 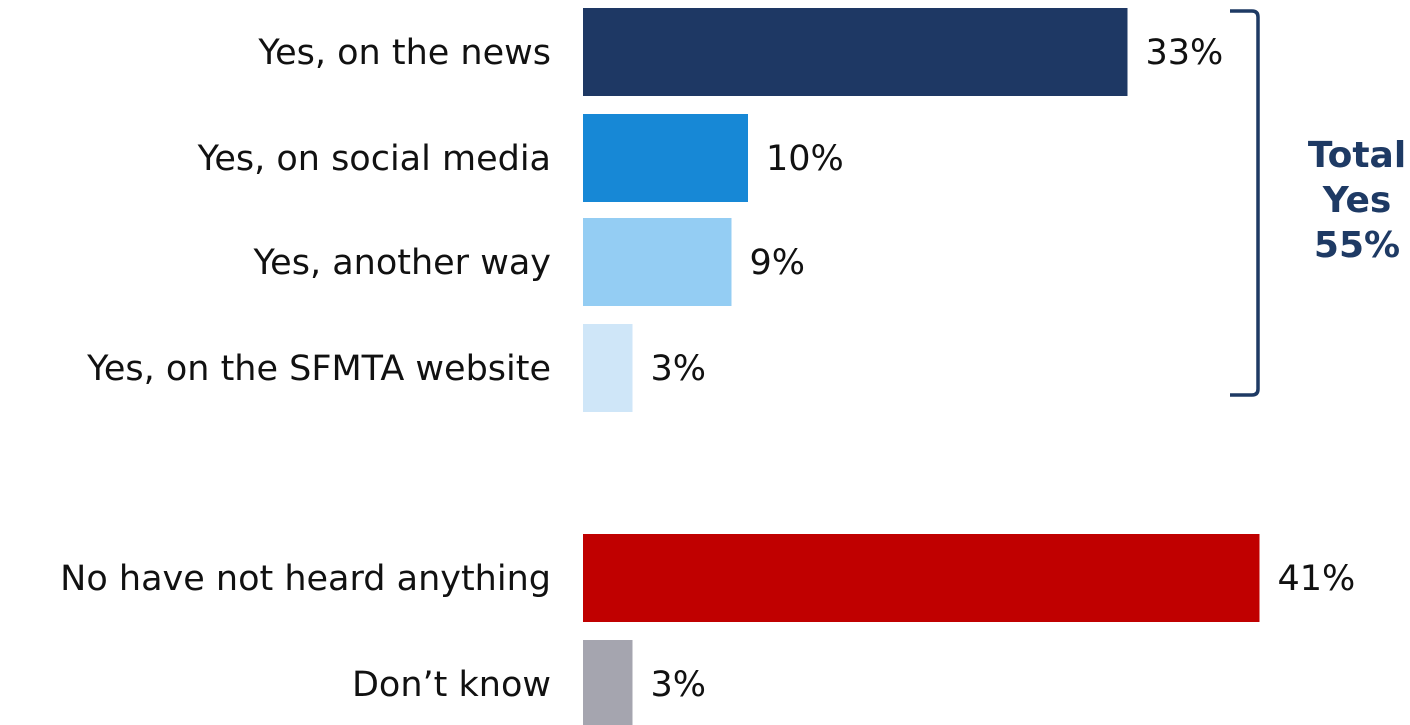 What do you see at coordinates (318, 369) in the screenshot?
I see `category-label-4: Yes, on the SFMTA website` at bounding box center [318, 369].